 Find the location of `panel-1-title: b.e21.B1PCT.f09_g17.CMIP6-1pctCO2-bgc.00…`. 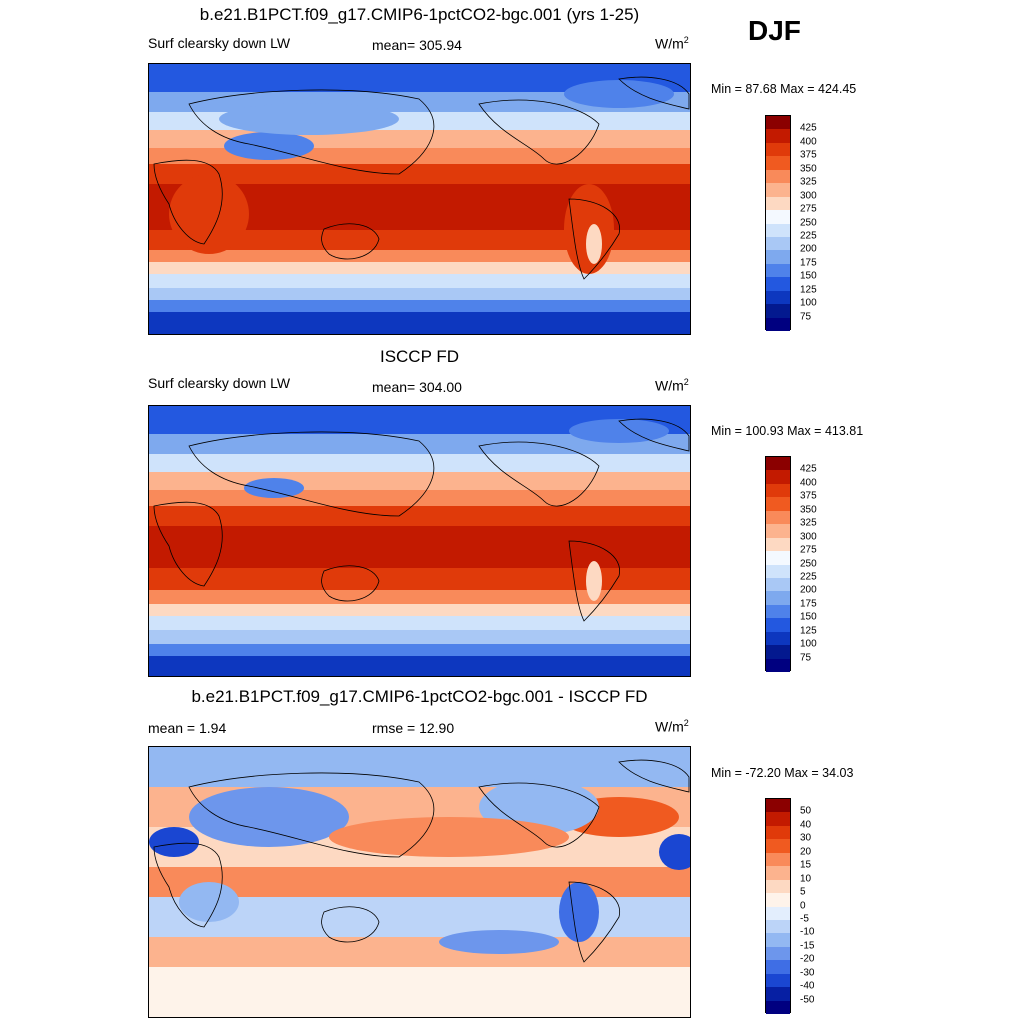

panel-1-title: b.e21.B1PCT.f09_g17.CMIP6-1pctCO2-bgc.00… is located at coordinates (419, 14).